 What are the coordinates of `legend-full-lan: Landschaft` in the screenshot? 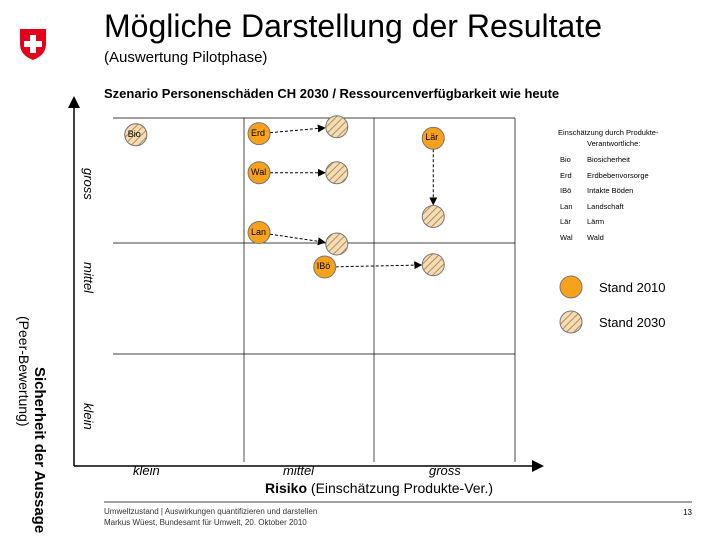 It's located at (605, 206).